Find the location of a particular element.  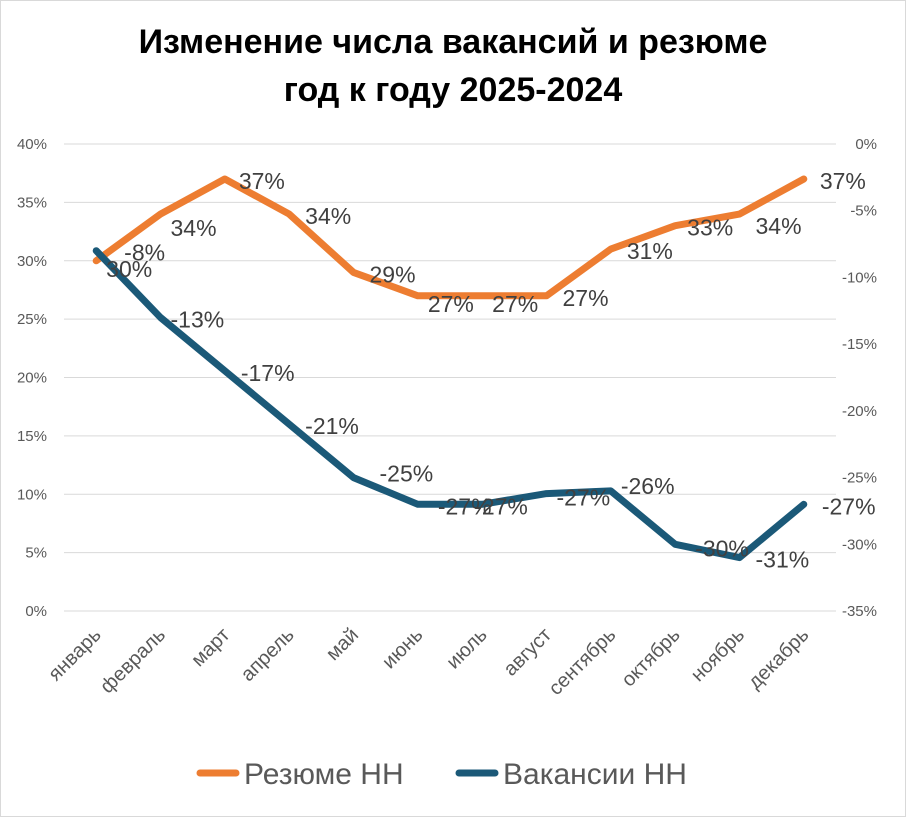

data-label: -21% is located at coordinates (332, 426).